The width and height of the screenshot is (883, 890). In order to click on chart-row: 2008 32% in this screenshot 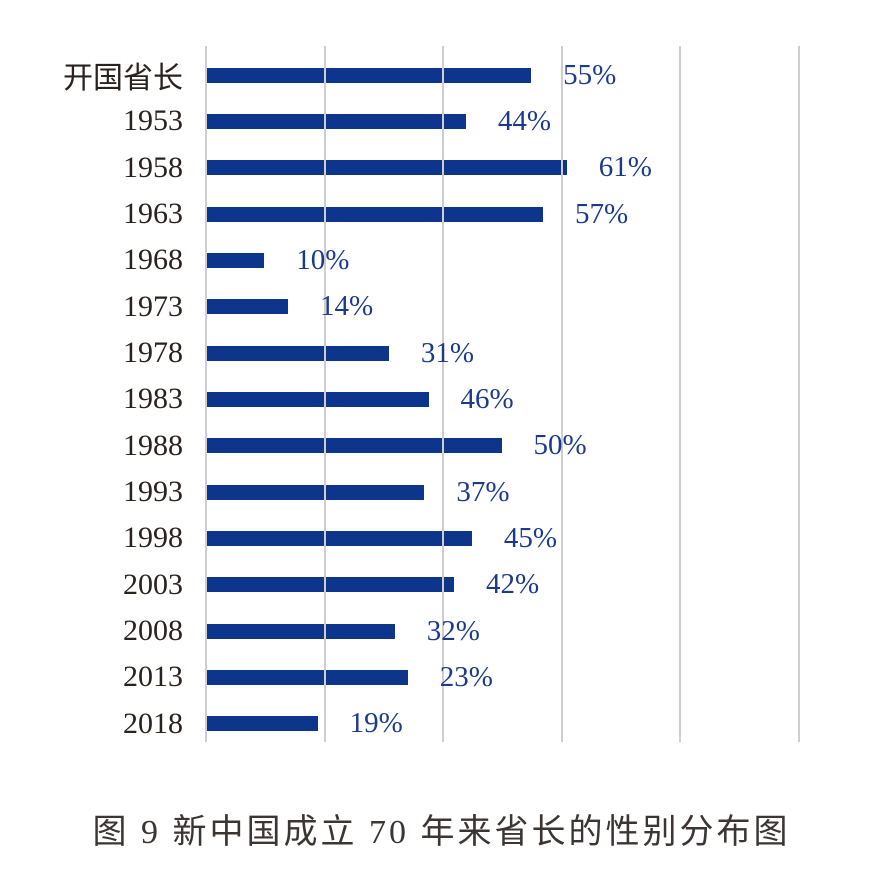, I will do `click(441, 631)`.